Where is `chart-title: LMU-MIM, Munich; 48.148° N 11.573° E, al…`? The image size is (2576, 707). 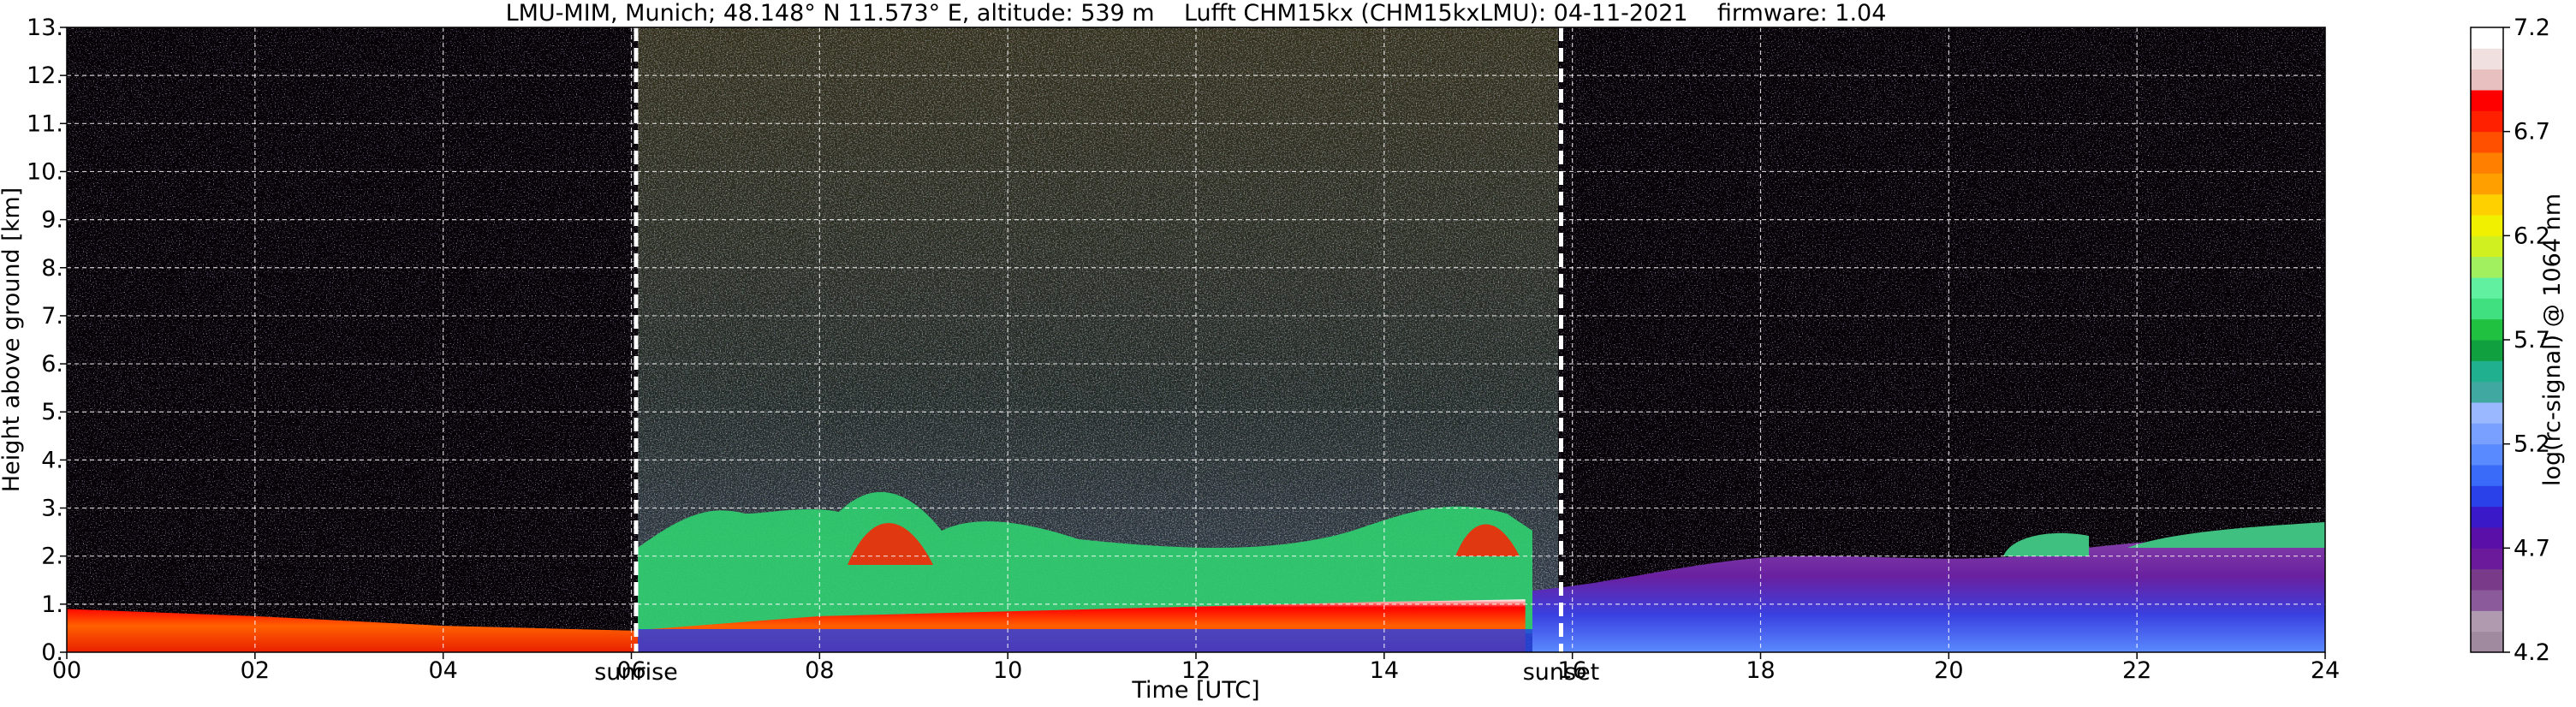 chart-title: LMU-MIM, Munich; 48.148° N 11.573° E, al… is located at coordinates (1197, 13).